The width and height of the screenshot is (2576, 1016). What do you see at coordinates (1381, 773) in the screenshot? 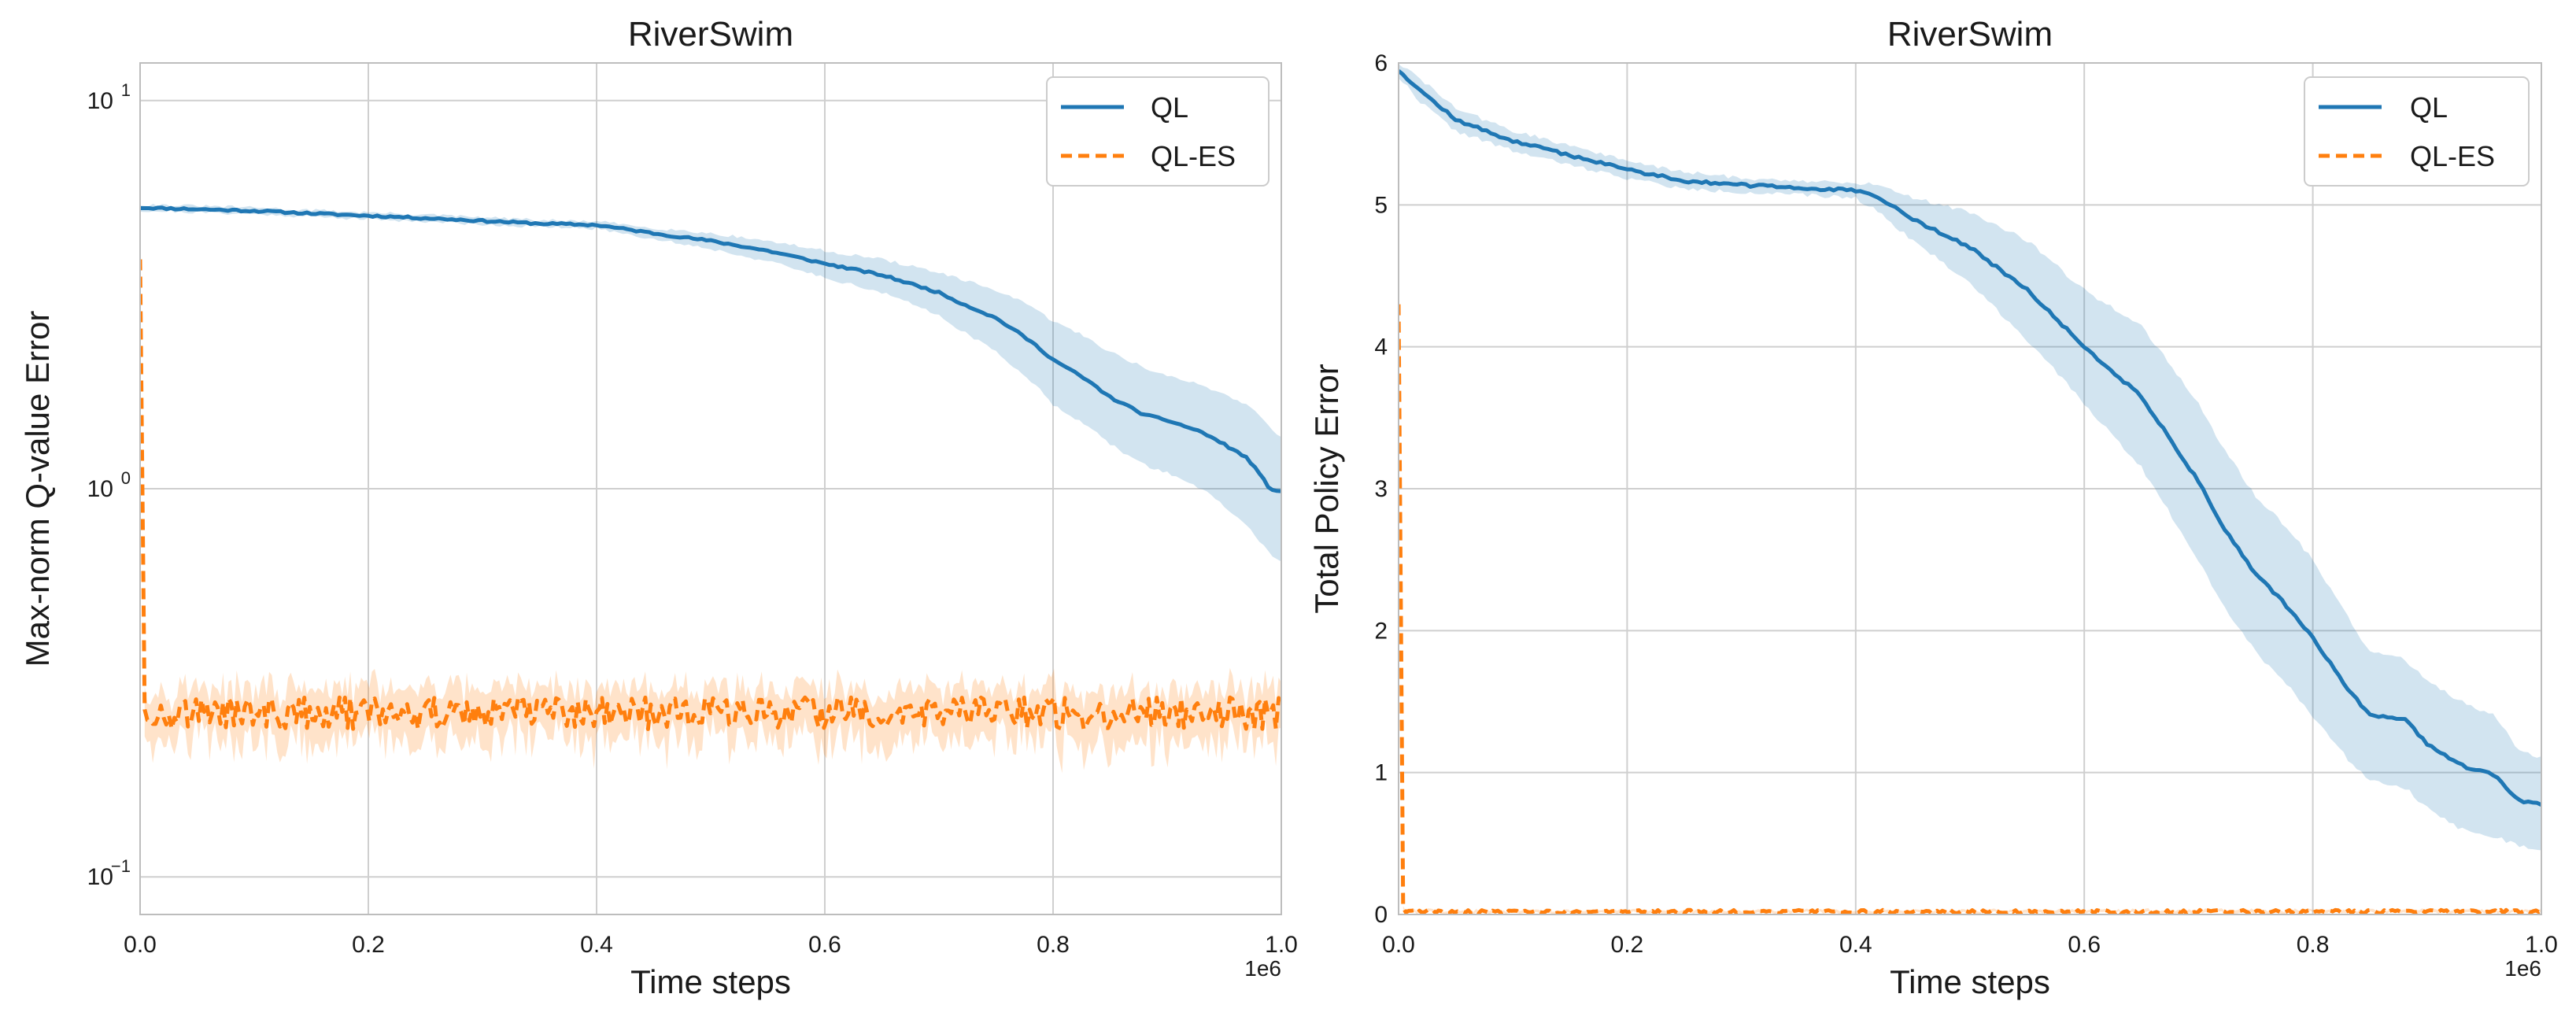
I see `y-tick-label: 1` at bounding box center [1381, 773].